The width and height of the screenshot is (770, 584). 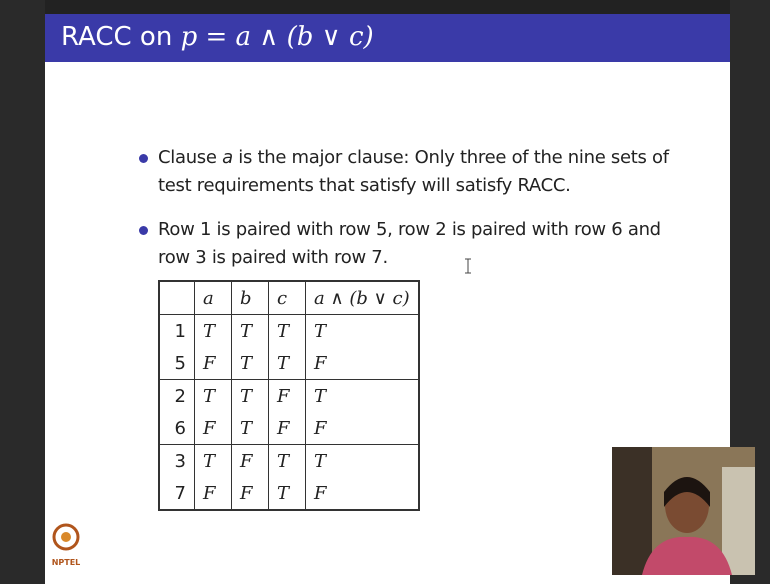 I want to click on title-bar: RACC on p = a ∧ (b ∨ c), so click(x=387, y=38).